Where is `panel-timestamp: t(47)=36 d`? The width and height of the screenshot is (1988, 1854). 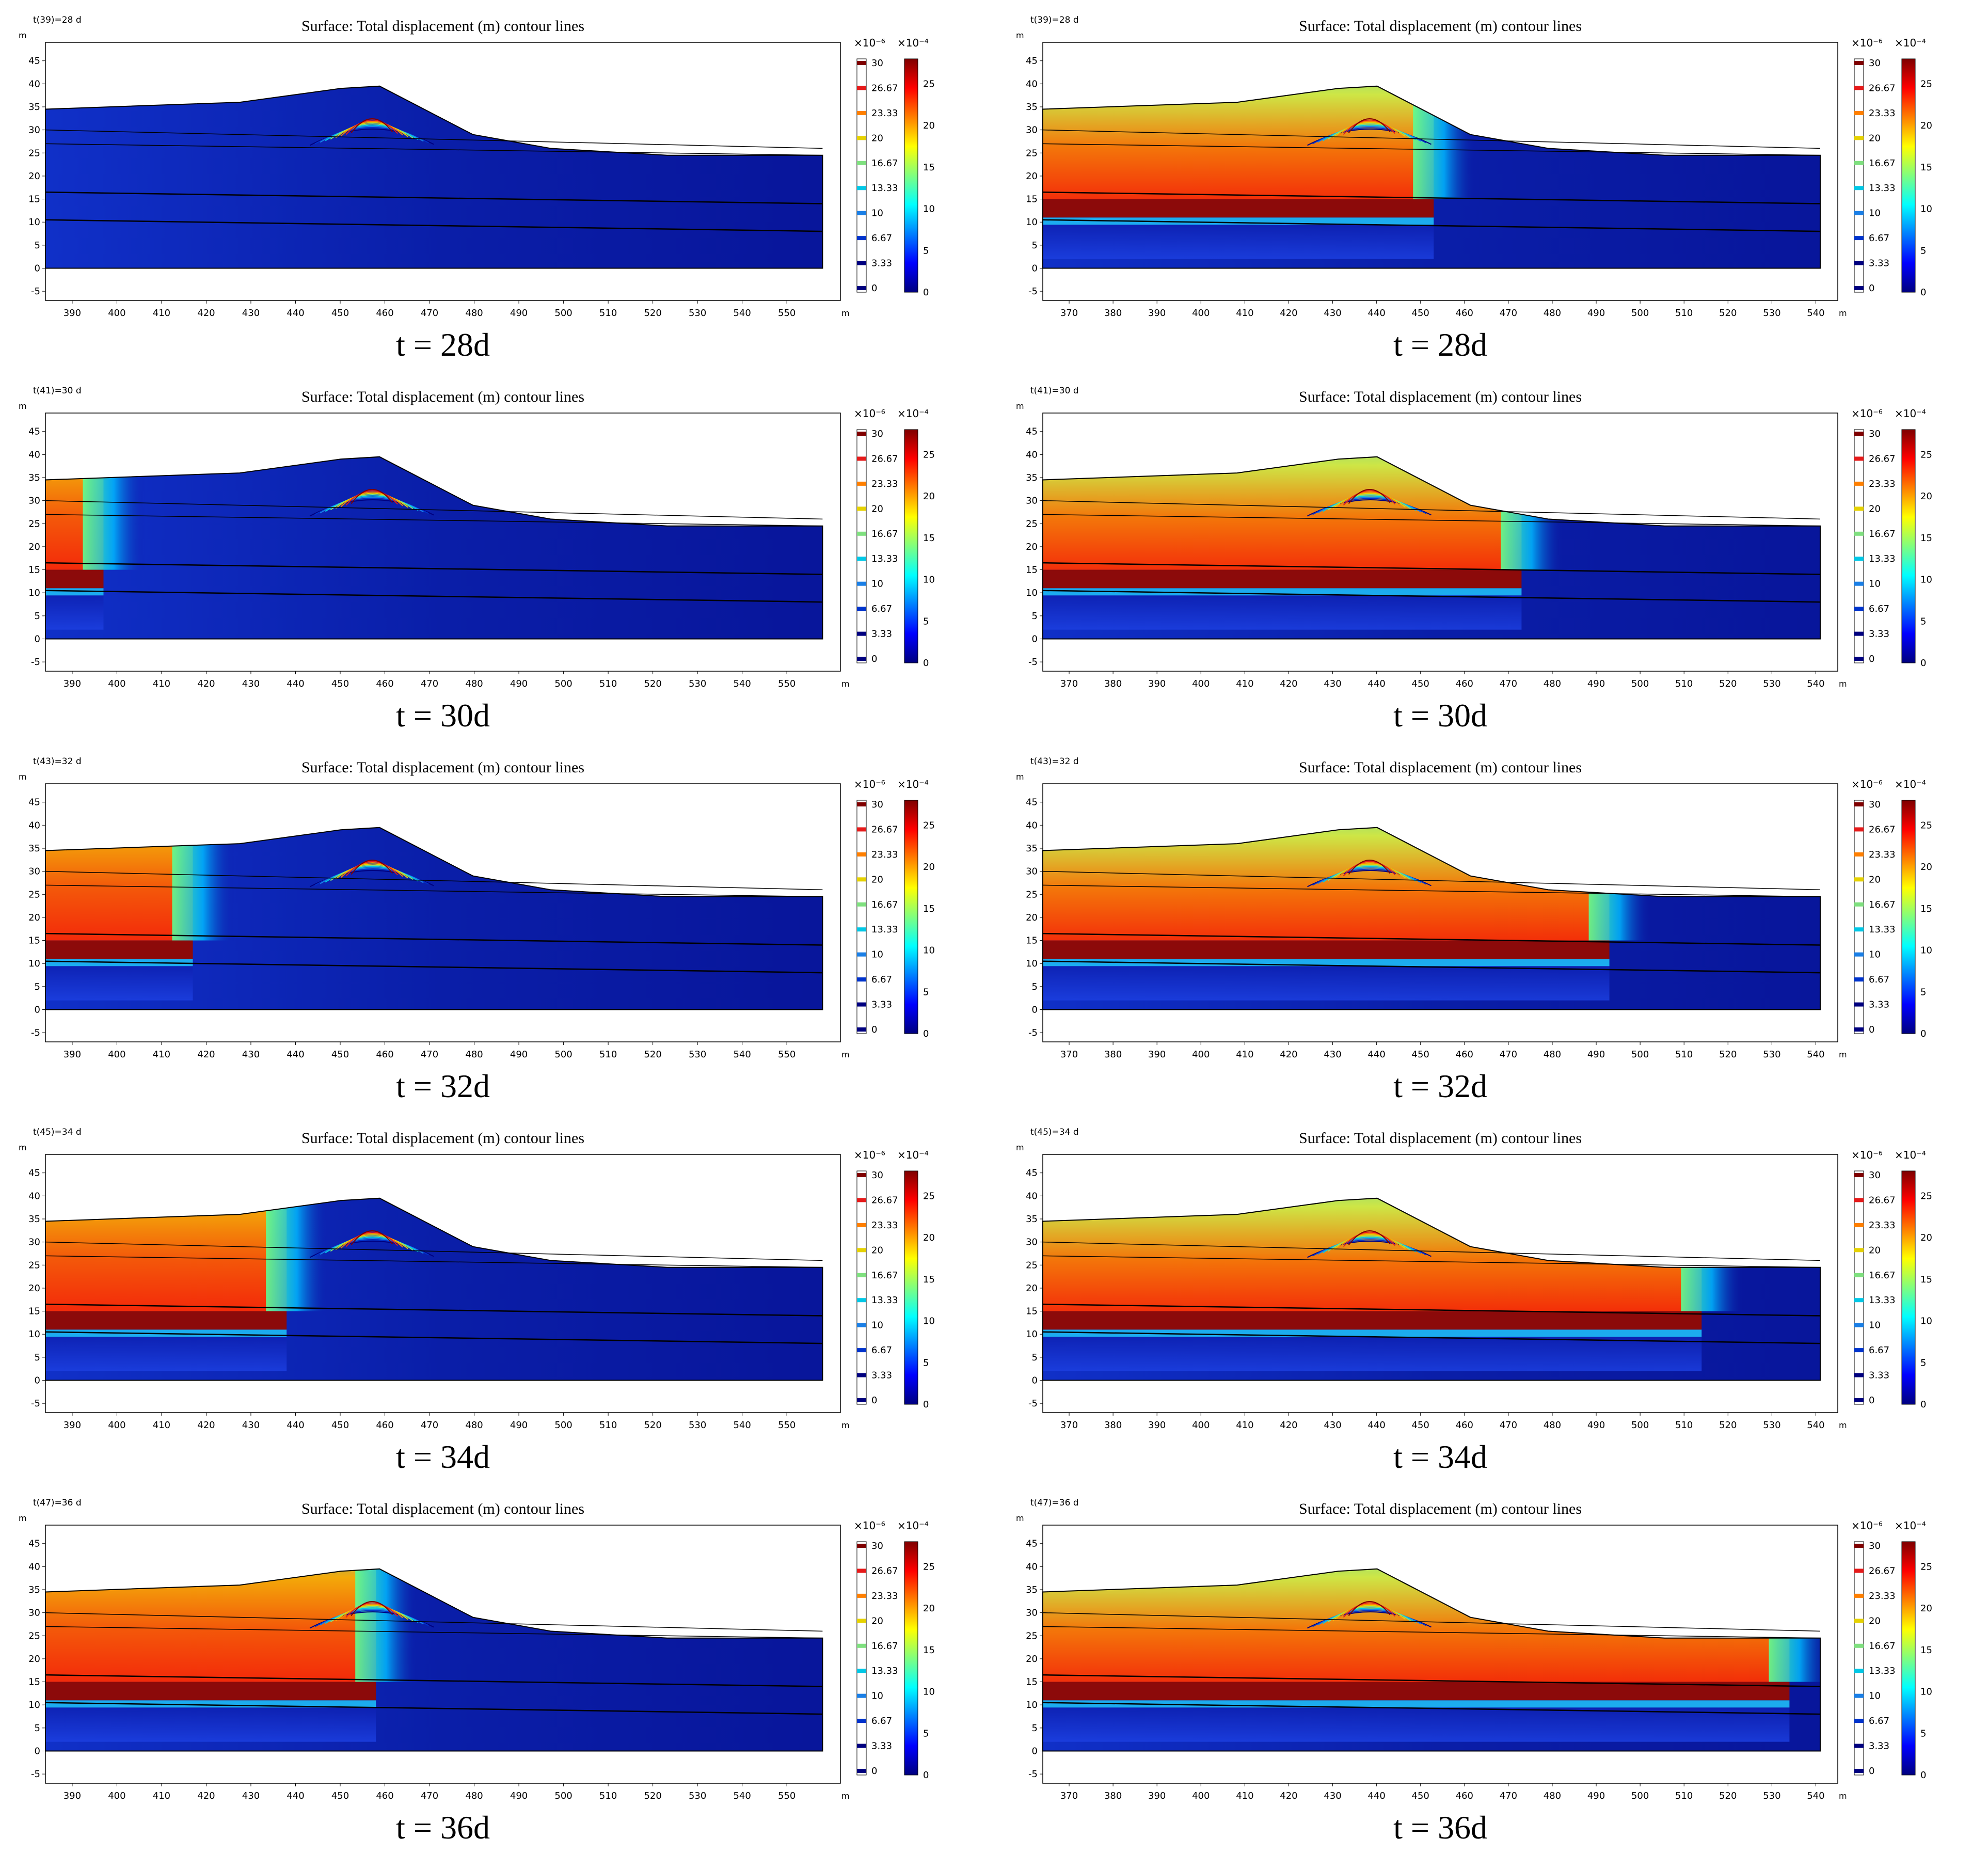 panel-timestamp: t(47)=36 d is located at coordinates (1054, 1503).